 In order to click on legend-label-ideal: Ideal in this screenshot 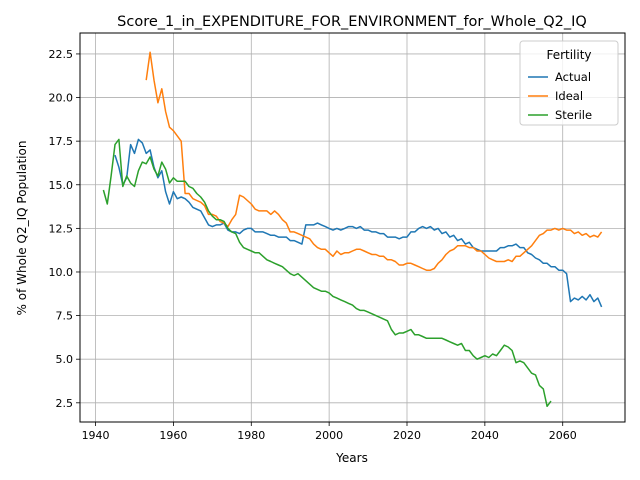, I will do `click(569, 96)`.